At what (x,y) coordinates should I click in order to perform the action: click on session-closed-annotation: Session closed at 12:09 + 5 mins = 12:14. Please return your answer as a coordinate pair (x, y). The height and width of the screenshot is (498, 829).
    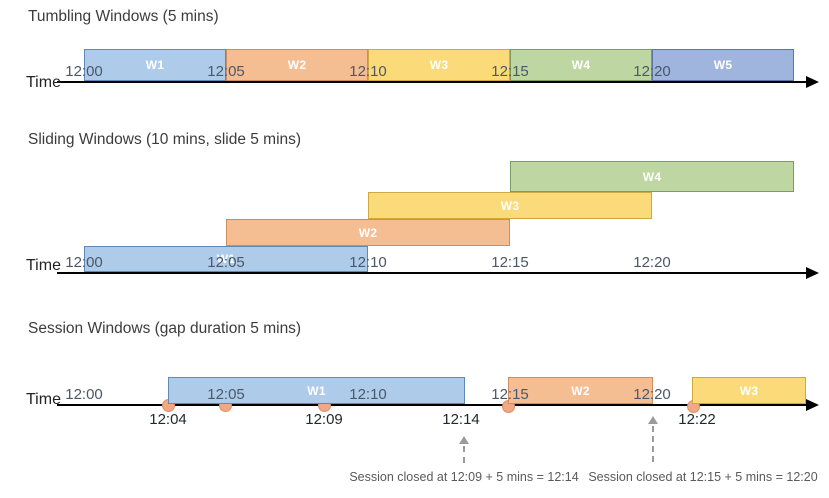
    Looking at the image, I should click on (464, 477).